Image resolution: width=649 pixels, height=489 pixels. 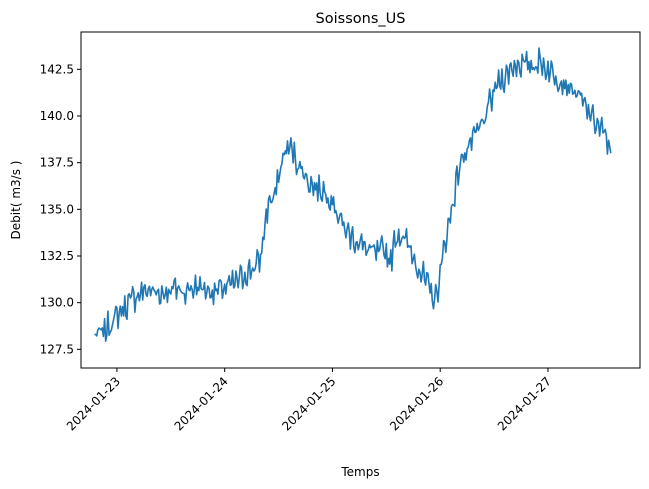 I want to click on y-tick-label: 130.0, so click(x=57, y=303).